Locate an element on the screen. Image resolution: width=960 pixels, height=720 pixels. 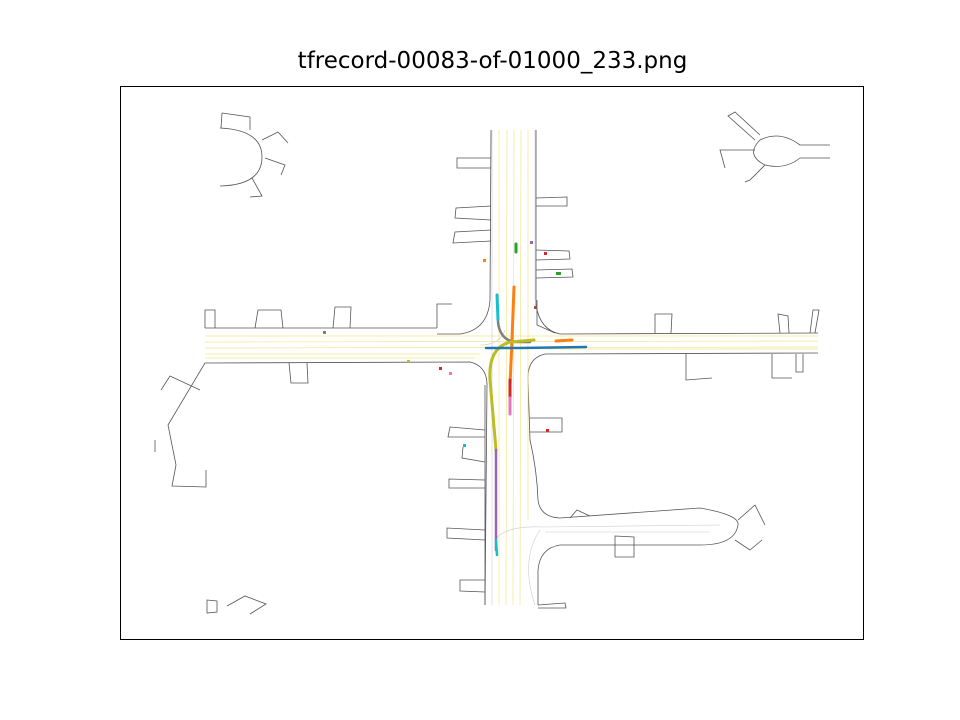
trajectory-blue is located at coordinates (536, 347).